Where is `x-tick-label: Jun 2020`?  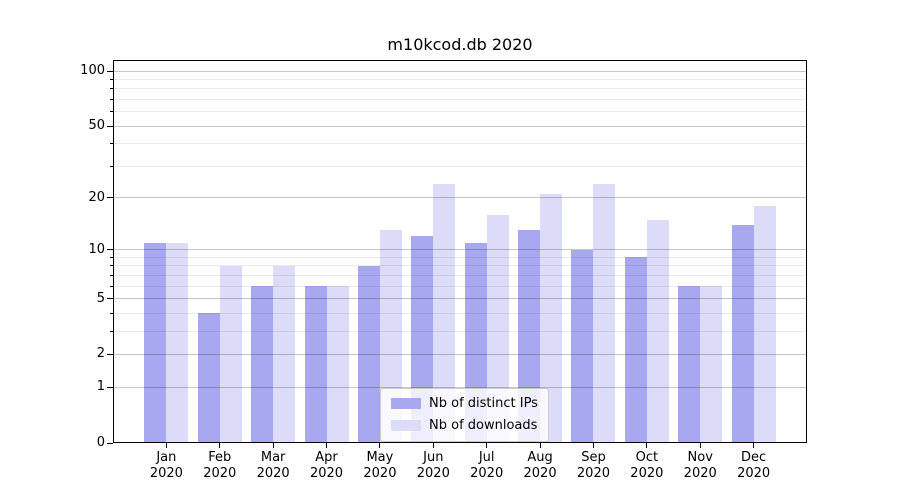 x-tick-label: Jun 2020 is located at coordinates (433, 465).